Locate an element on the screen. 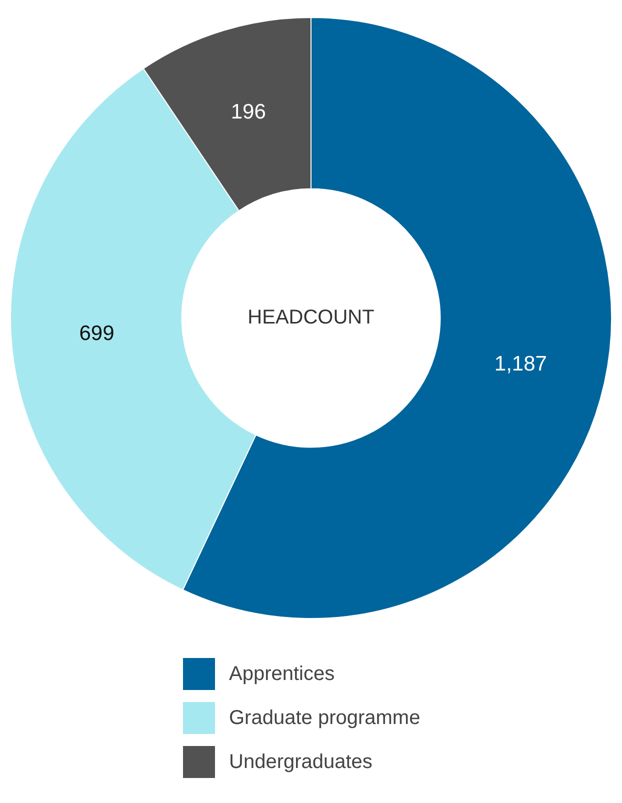 The image size is (622, 803). data-label: 1,187 is located at coordinates (520, 364).